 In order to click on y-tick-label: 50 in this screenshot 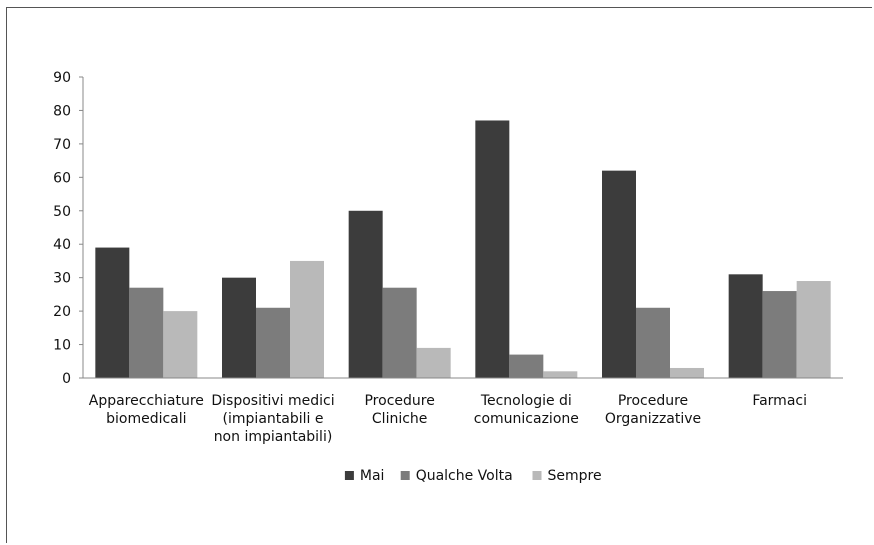, I will do `click(62, 212)`.